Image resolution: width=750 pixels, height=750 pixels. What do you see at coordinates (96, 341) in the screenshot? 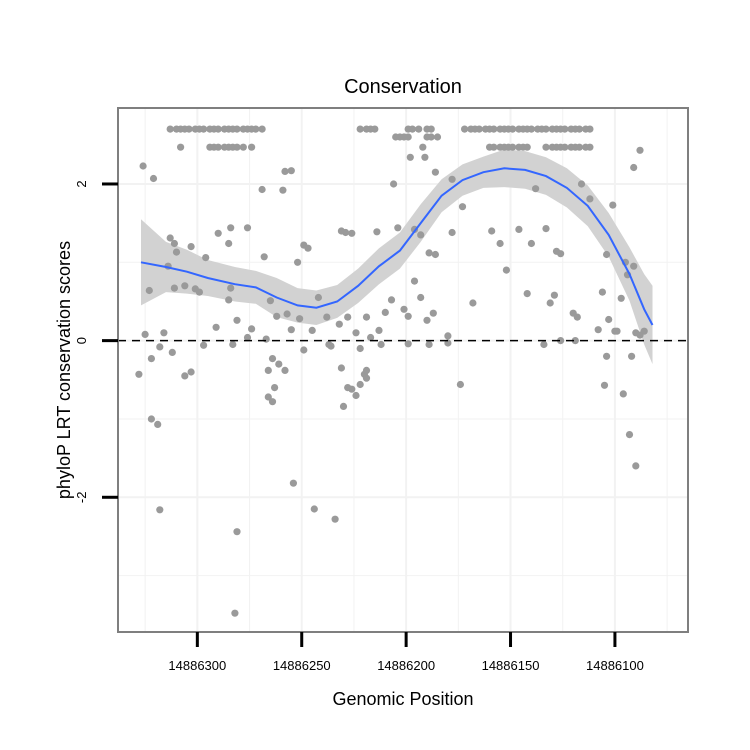
I see `y-axis: -2 0 2` at bounding box center [96, 341].